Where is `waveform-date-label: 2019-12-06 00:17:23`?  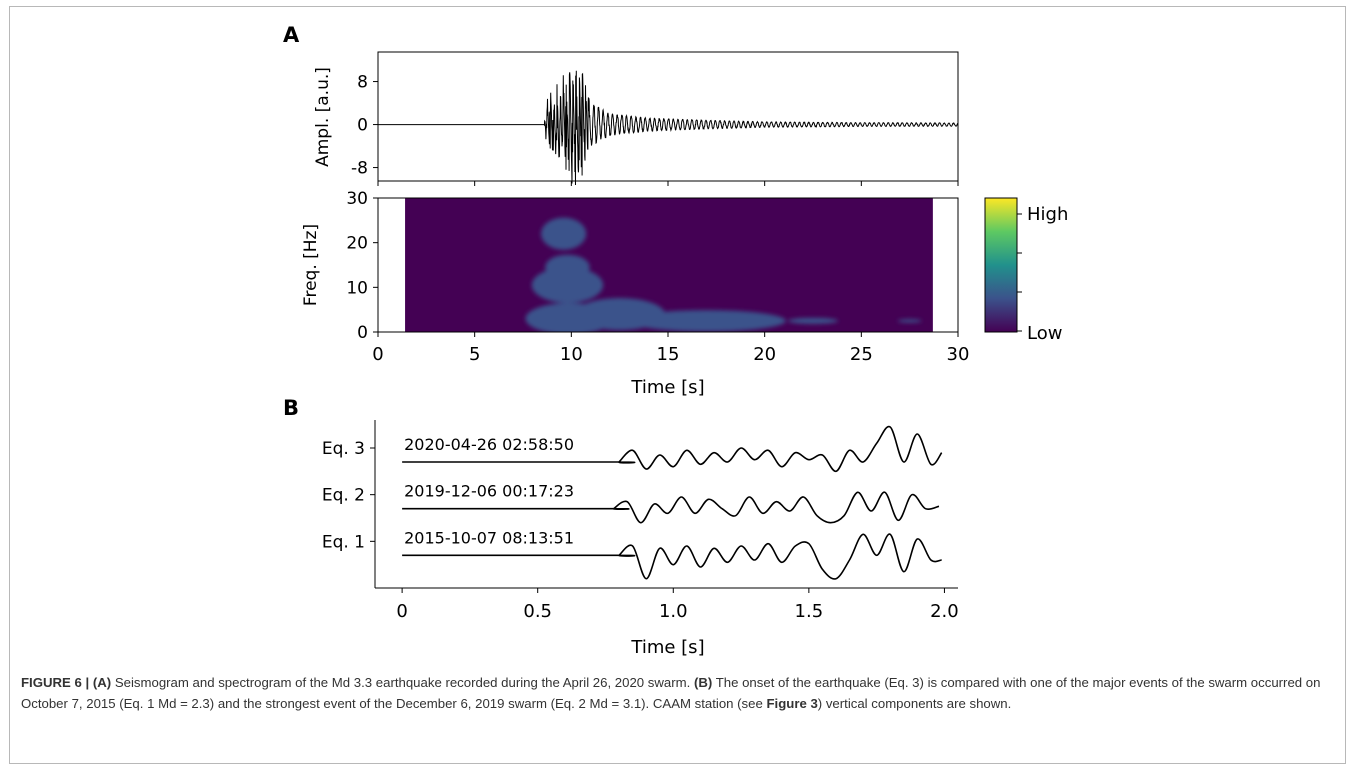
waveform-date-label: 2019-12-06 00:17:23 is located at coordinates (489, 491).